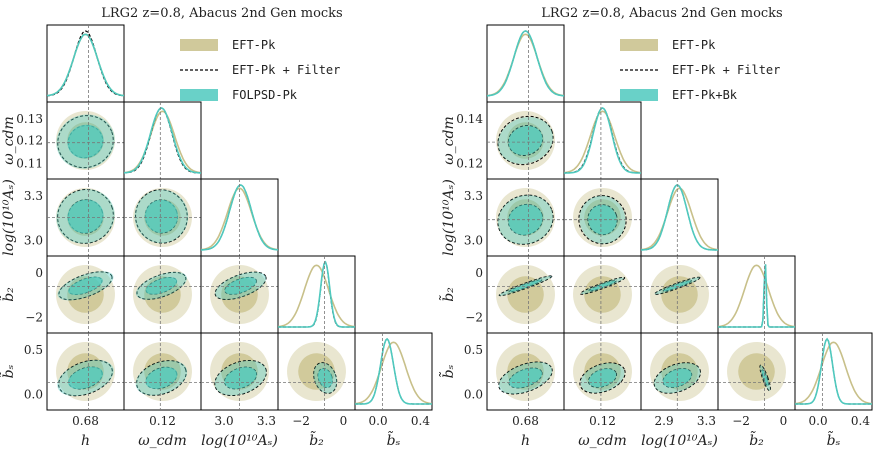 Image resolution: width=877 pixels, height=468 pixels. What do you see at coordinates (286, 70) in the screenshot?
I see `legend-label-1: EFT-Pk + Filter` at bounding box center [286, 70].